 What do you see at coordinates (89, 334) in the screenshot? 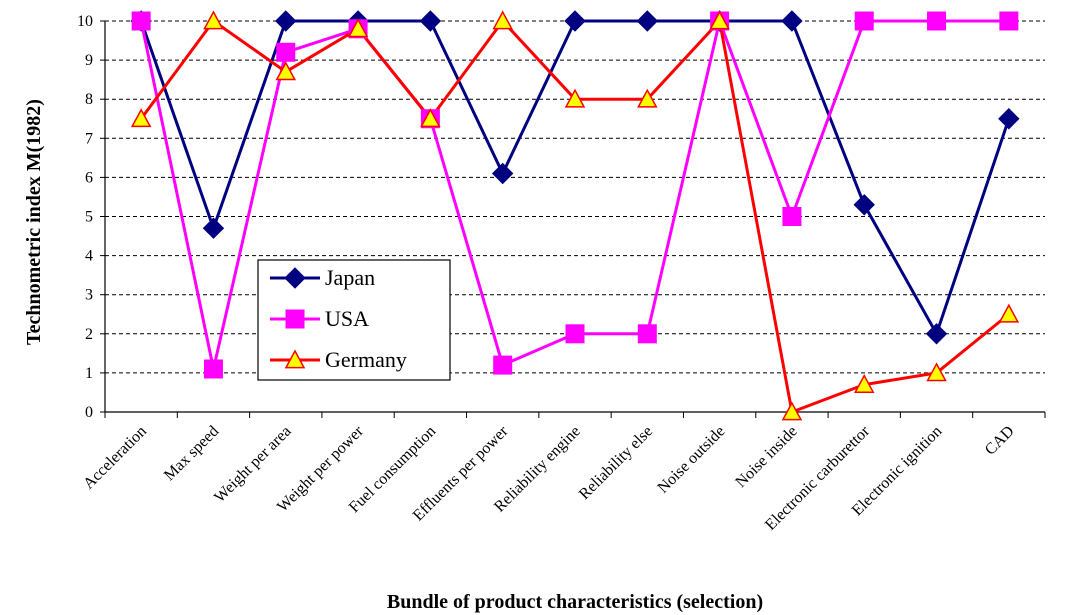
I see `y-tick-label: 2` at bounding box center [89, 334].